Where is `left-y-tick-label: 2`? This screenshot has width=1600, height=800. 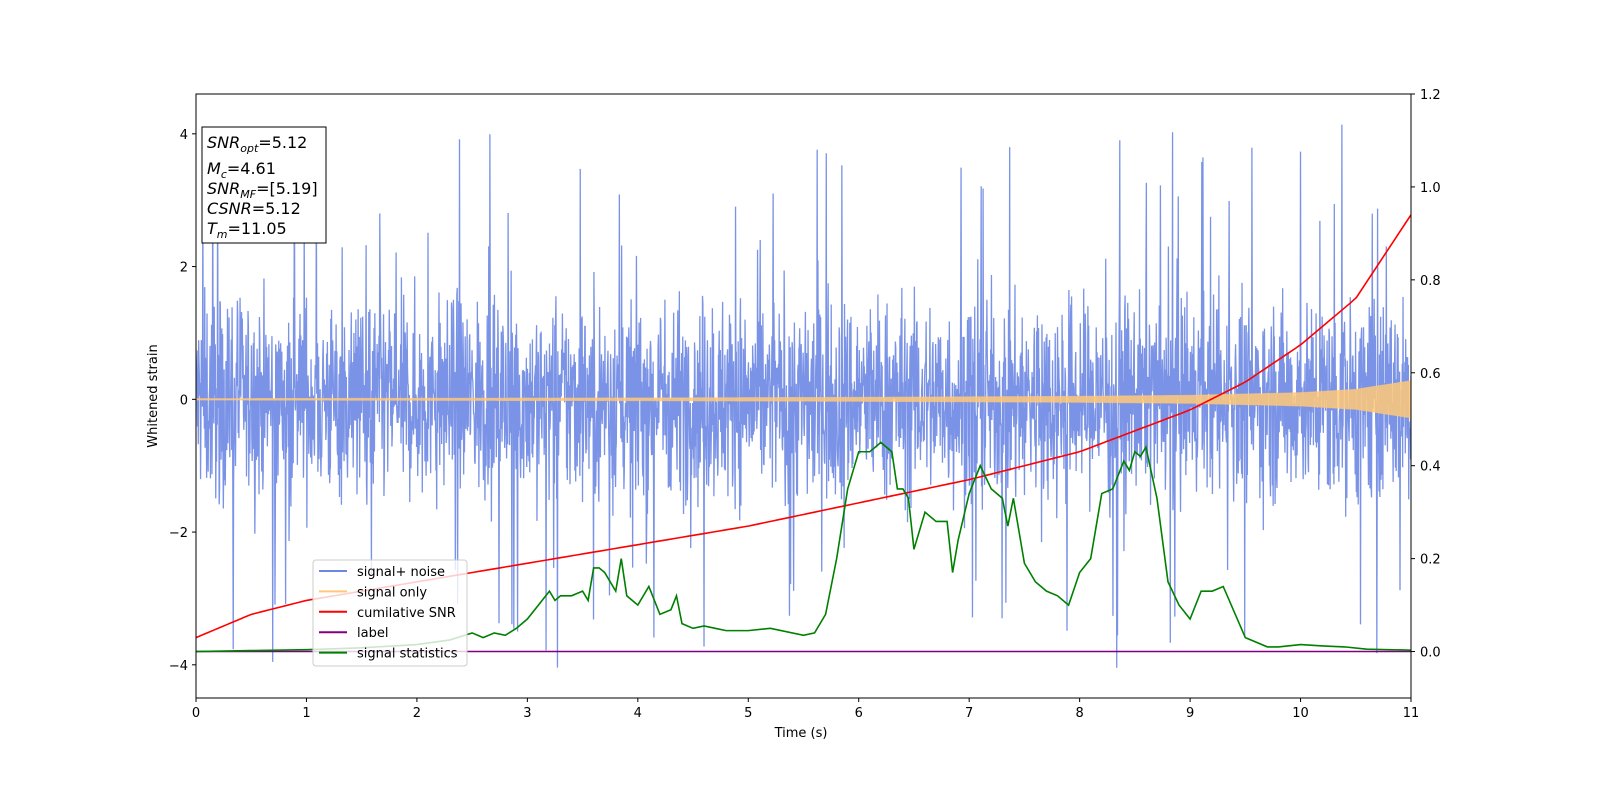
left-y-tick-label: 2 is located at coordinates (184, 268).